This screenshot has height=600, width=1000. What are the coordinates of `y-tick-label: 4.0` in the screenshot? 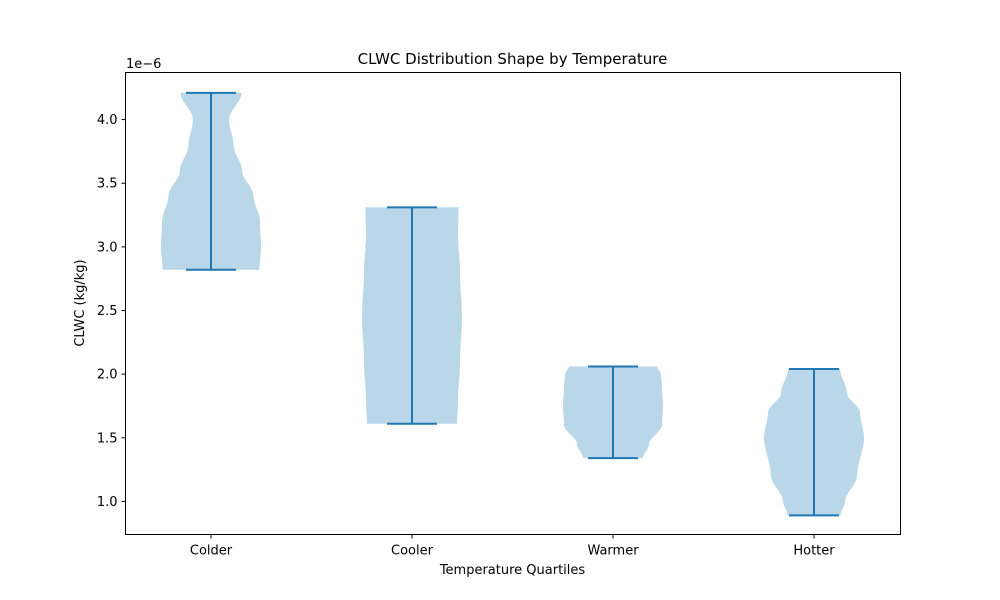 It's located at (107, 120).